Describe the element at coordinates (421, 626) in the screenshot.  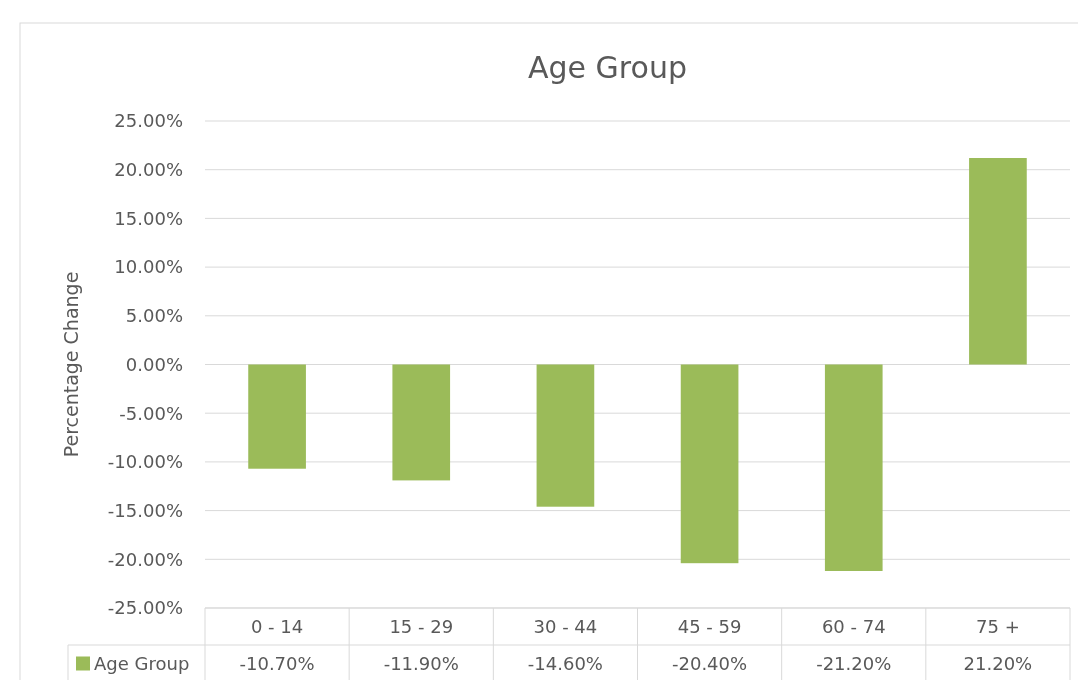
I see `x-tick-label: 15 - 29` at that location.